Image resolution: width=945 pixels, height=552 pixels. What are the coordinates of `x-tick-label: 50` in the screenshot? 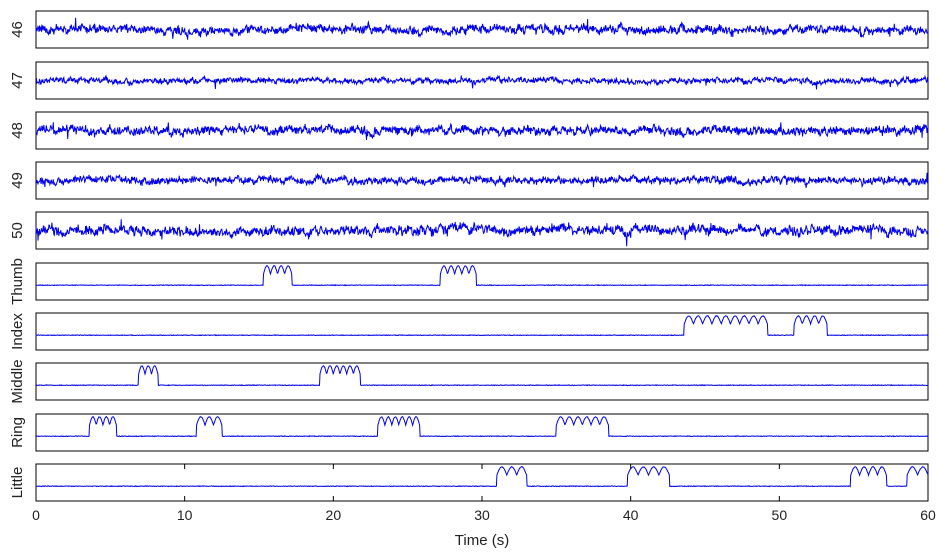 It's located at (780, 515).